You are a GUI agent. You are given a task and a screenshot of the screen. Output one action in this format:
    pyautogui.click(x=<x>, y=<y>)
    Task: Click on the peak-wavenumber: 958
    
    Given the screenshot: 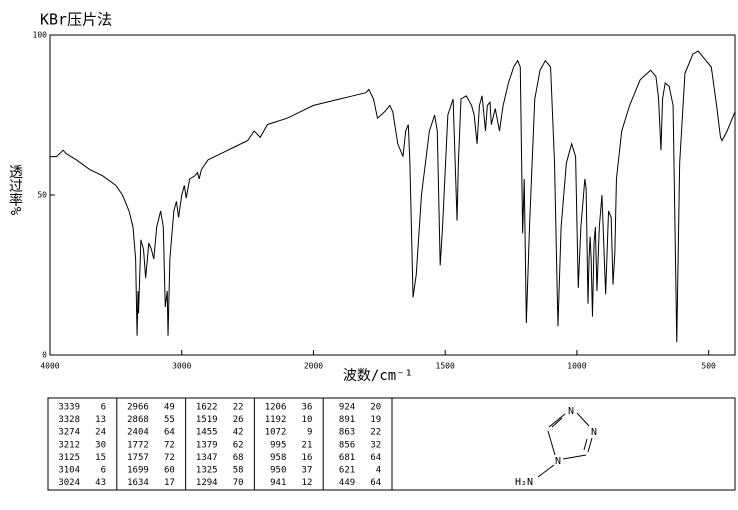 What is the action you would take?
    pyautogui.click(x=278, y=458)
    